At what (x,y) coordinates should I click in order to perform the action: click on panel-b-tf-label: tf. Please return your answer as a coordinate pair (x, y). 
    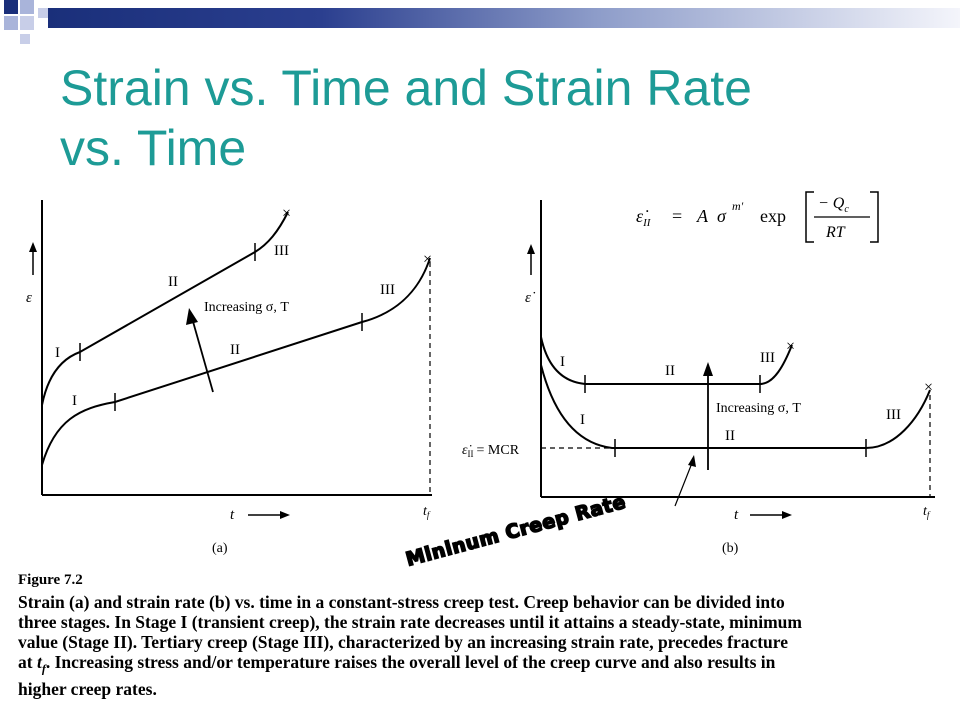
    Looking at the image, I should click on (927, 512).